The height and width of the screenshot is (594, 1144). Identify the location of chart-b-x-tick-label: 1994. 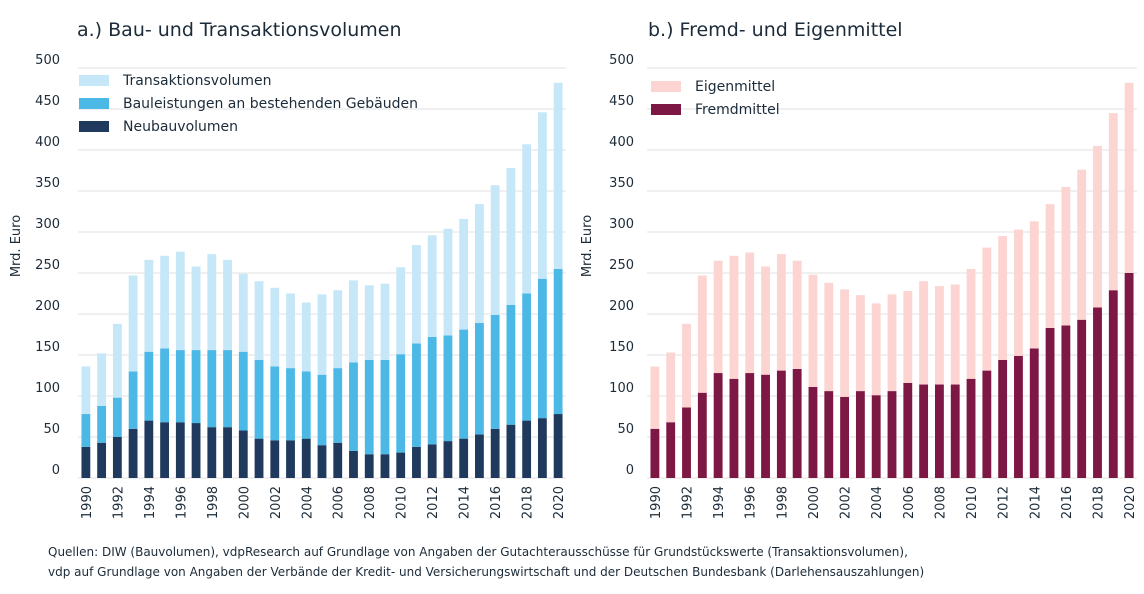
(719, 502).